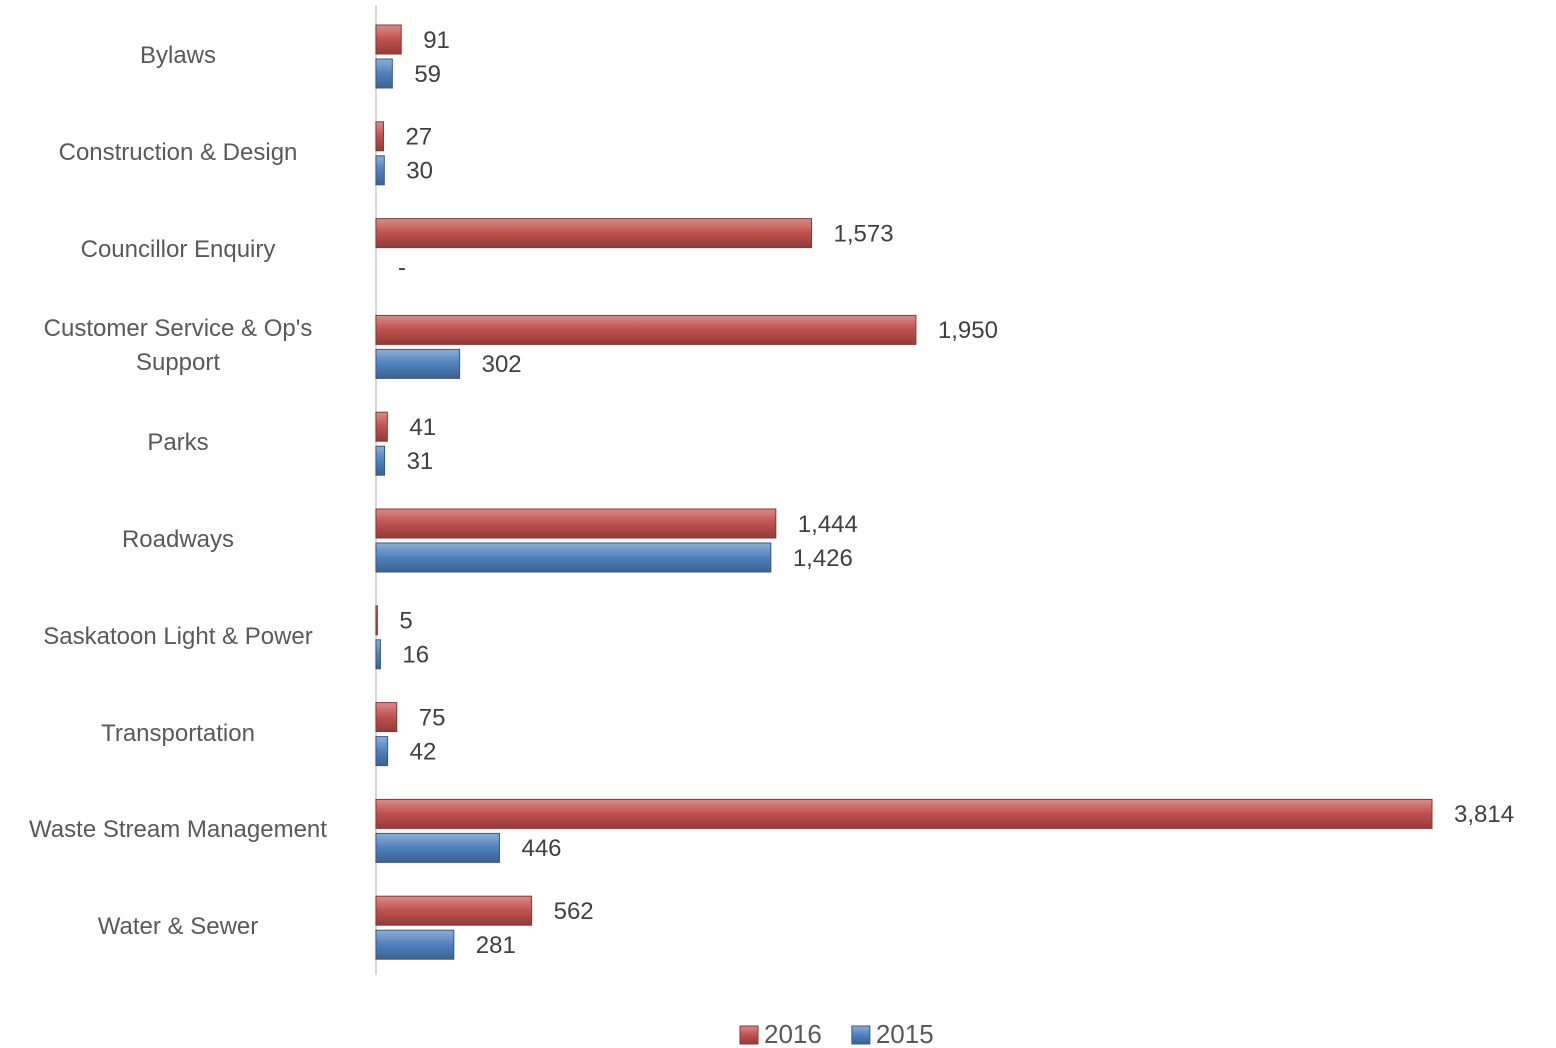 The height and width of the screenshot is (1048, 1556). What do you see at coordinates (905, 1033) in the screenshot?
I see `legend-label: 2015` at bounding box center [905, 1033].